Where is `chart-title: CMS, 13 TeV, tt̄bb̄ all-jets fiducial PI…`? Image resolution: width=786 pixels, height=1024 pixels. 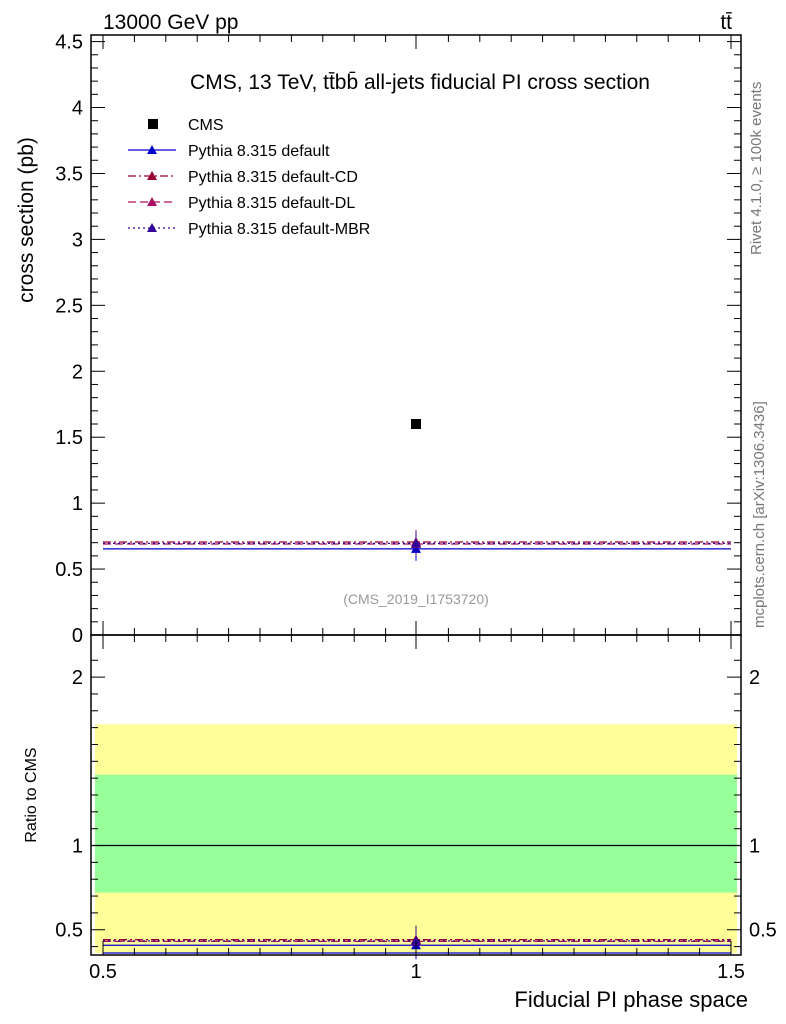
chart-title: CMS, 13 TeV, tt̄bb̄ all-jets fiducial PI… is located at coordinates (420, 82).